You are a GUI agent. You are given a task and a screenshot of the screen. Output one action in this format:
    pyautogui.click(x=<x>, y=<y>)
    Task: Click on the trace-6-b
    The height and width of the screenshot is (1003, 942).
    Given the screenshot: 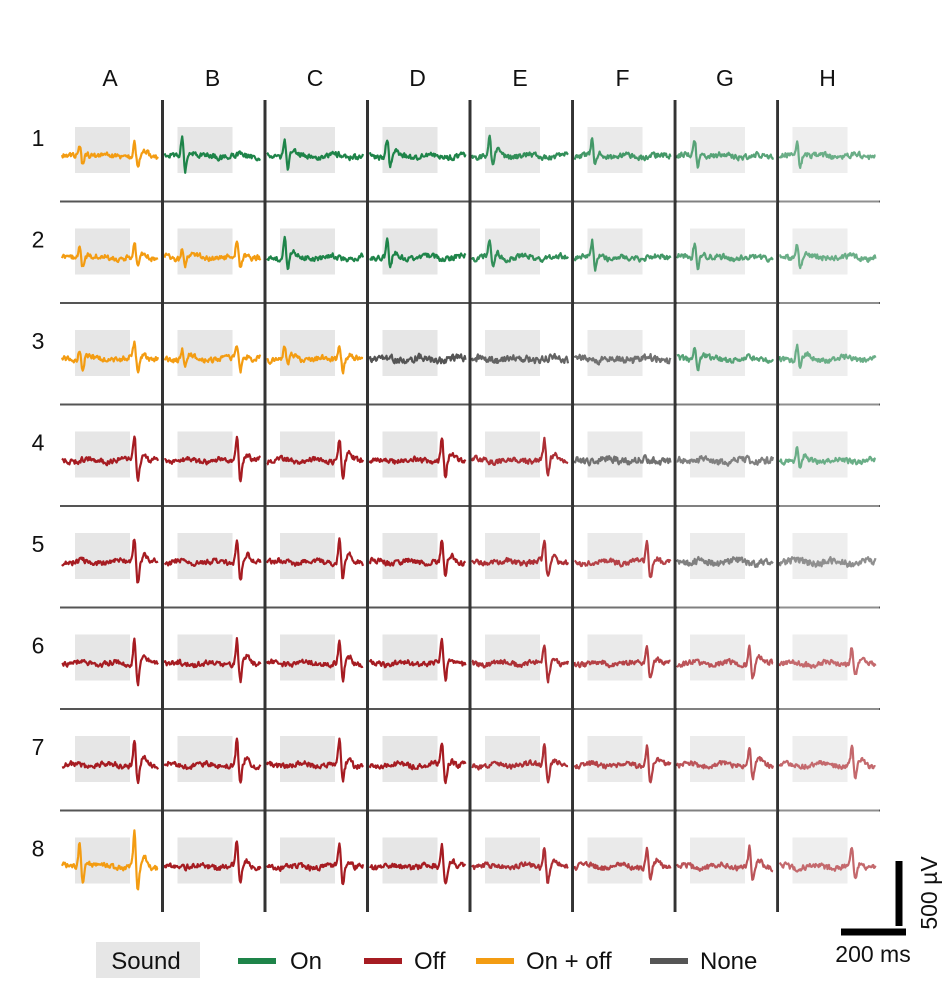 What is the action you would take?
    pyautogui.click(x=212, y=660)
    